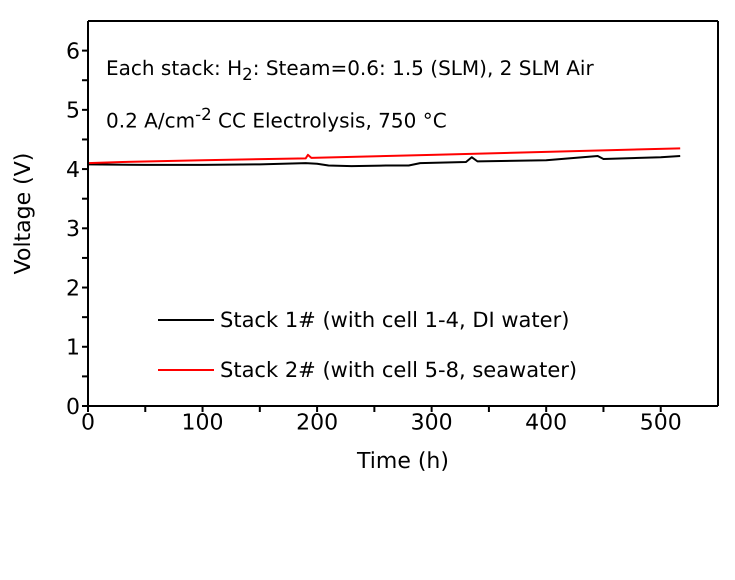 The width and height of the screenshot is (735, 580). What do you see at coordinates (73, 170) in the screenshot?
I see `y-tick-label: 4` at bounding box center [73, 170].